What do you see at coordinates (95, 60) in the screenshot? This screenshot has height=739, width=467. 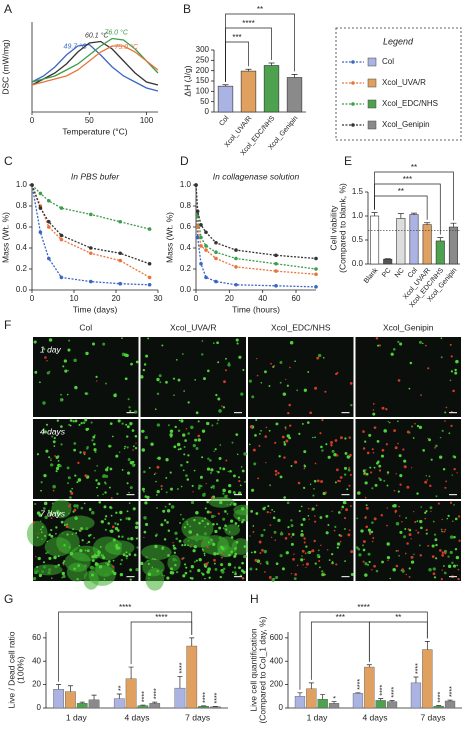 I see `series-line` at bounding box center [95, 60].